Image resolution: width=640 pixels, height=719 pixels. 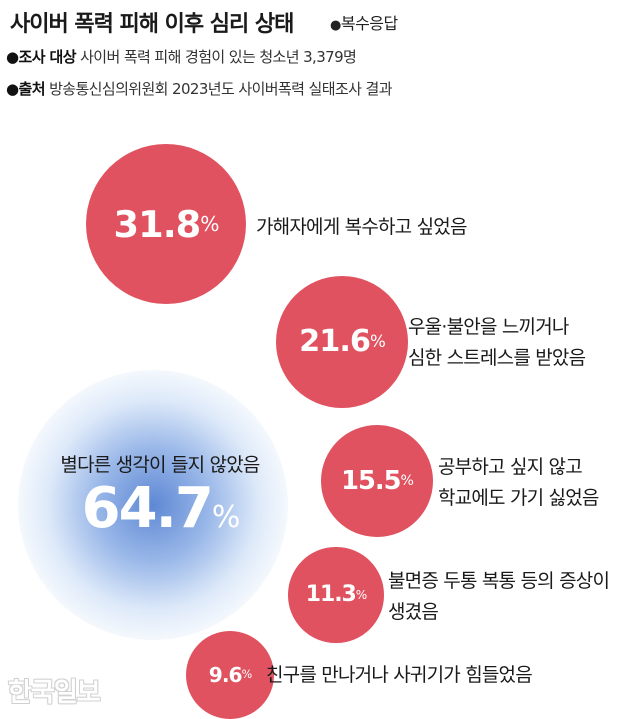 I want to click on bubble-label-line: 불면증 두통 복통 등의 증상이, so click(x=499, y=581).